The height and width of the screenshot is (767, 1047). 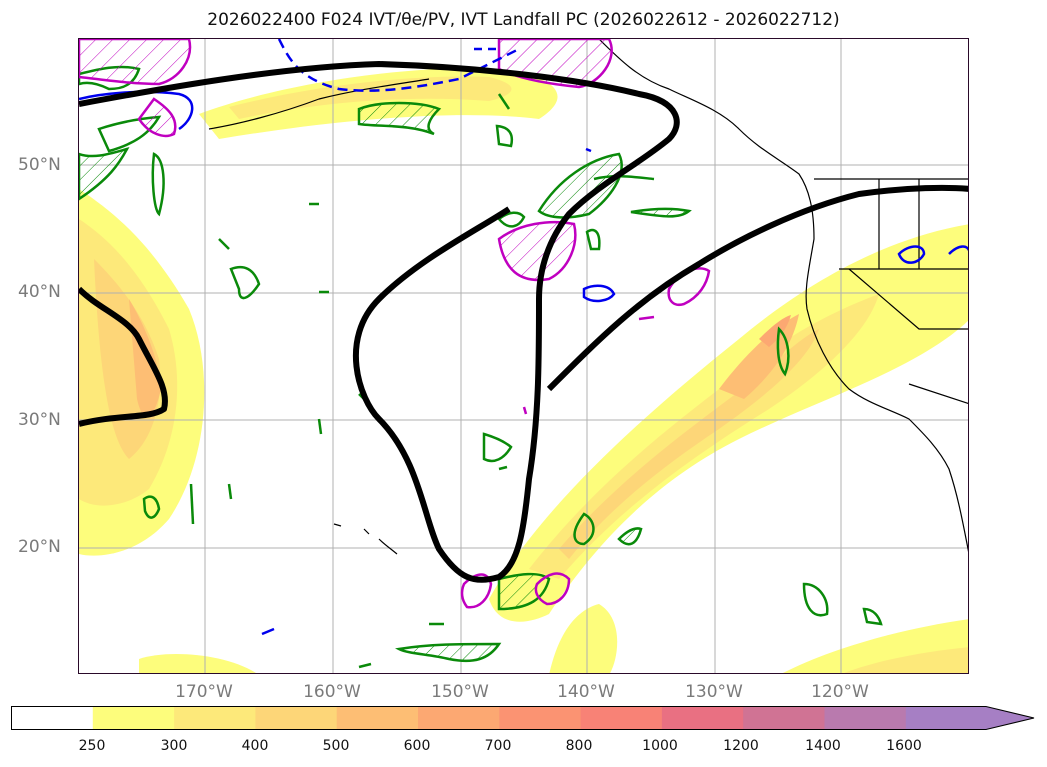 What do you see at coordinates (904, 746) in the screenshot?
I see `colorbar-label-1600: 1600` at bounding box center [904, 746].